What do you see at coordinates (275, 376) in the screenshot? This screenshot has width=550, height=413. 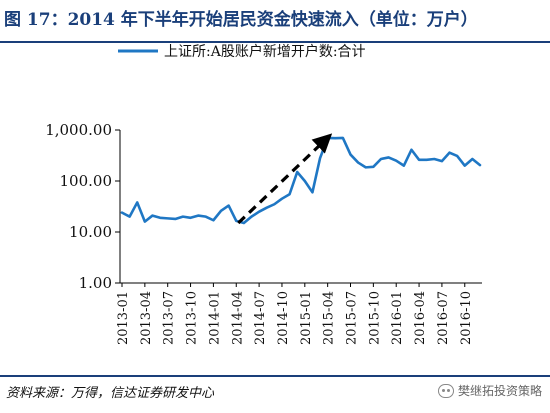 I see `bottom-rule` at bounding box center [275, 376].